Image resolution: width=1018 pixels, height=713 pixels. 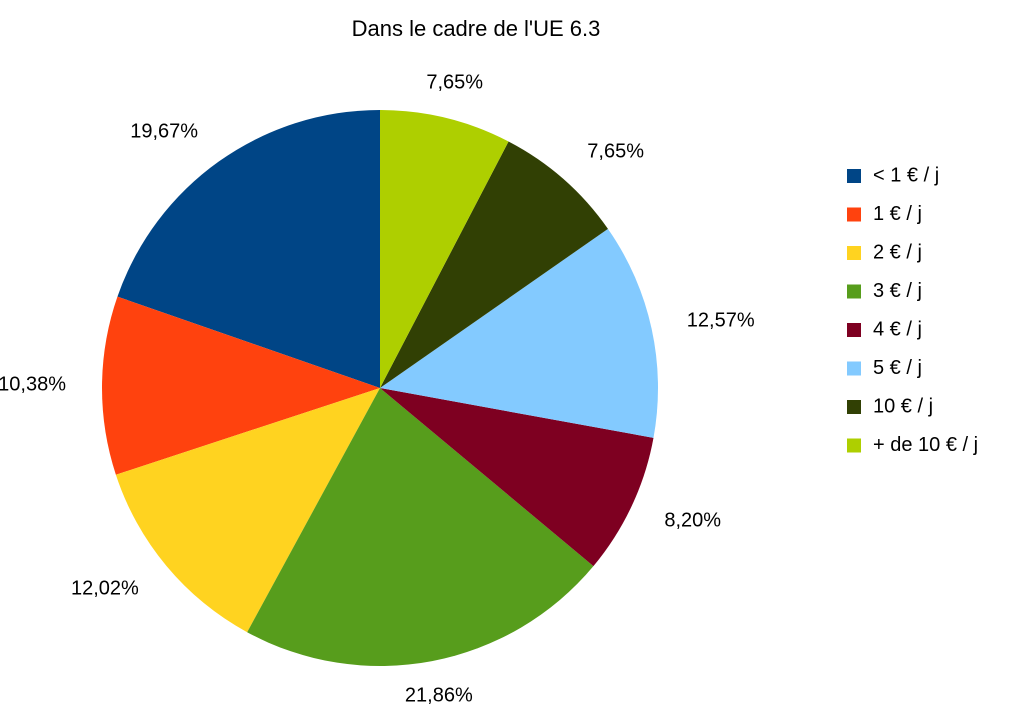 I want to click on legend-label: + de 10 € / j, so click(x=925, y=445).